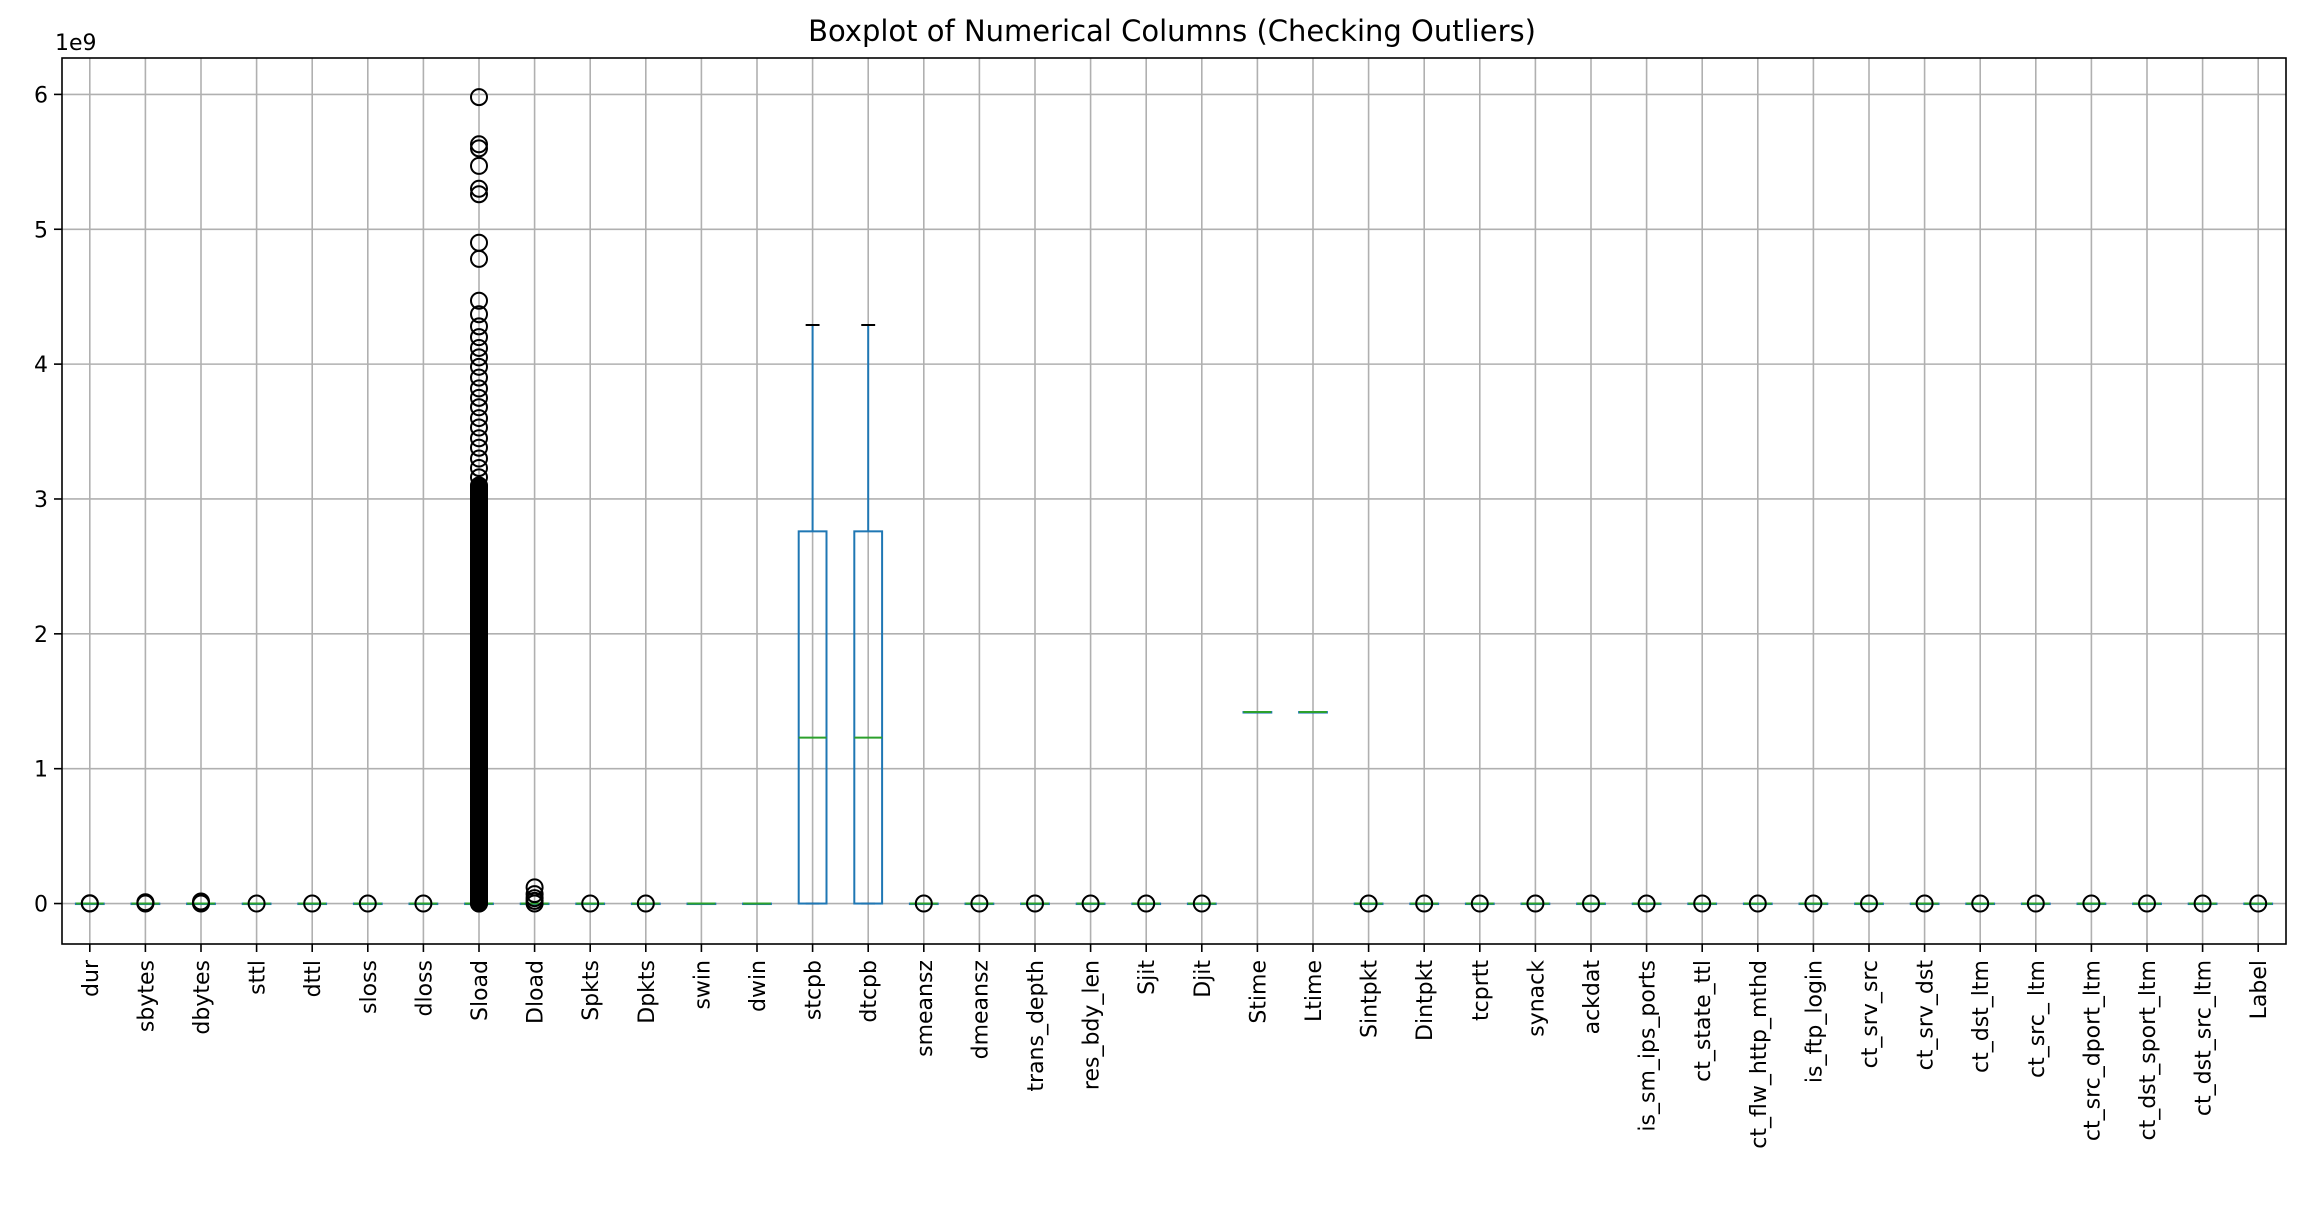 The width and height of the screenshot is (2306, 1212). I want to click on x-tick-label: dwin, so click(758, 986).